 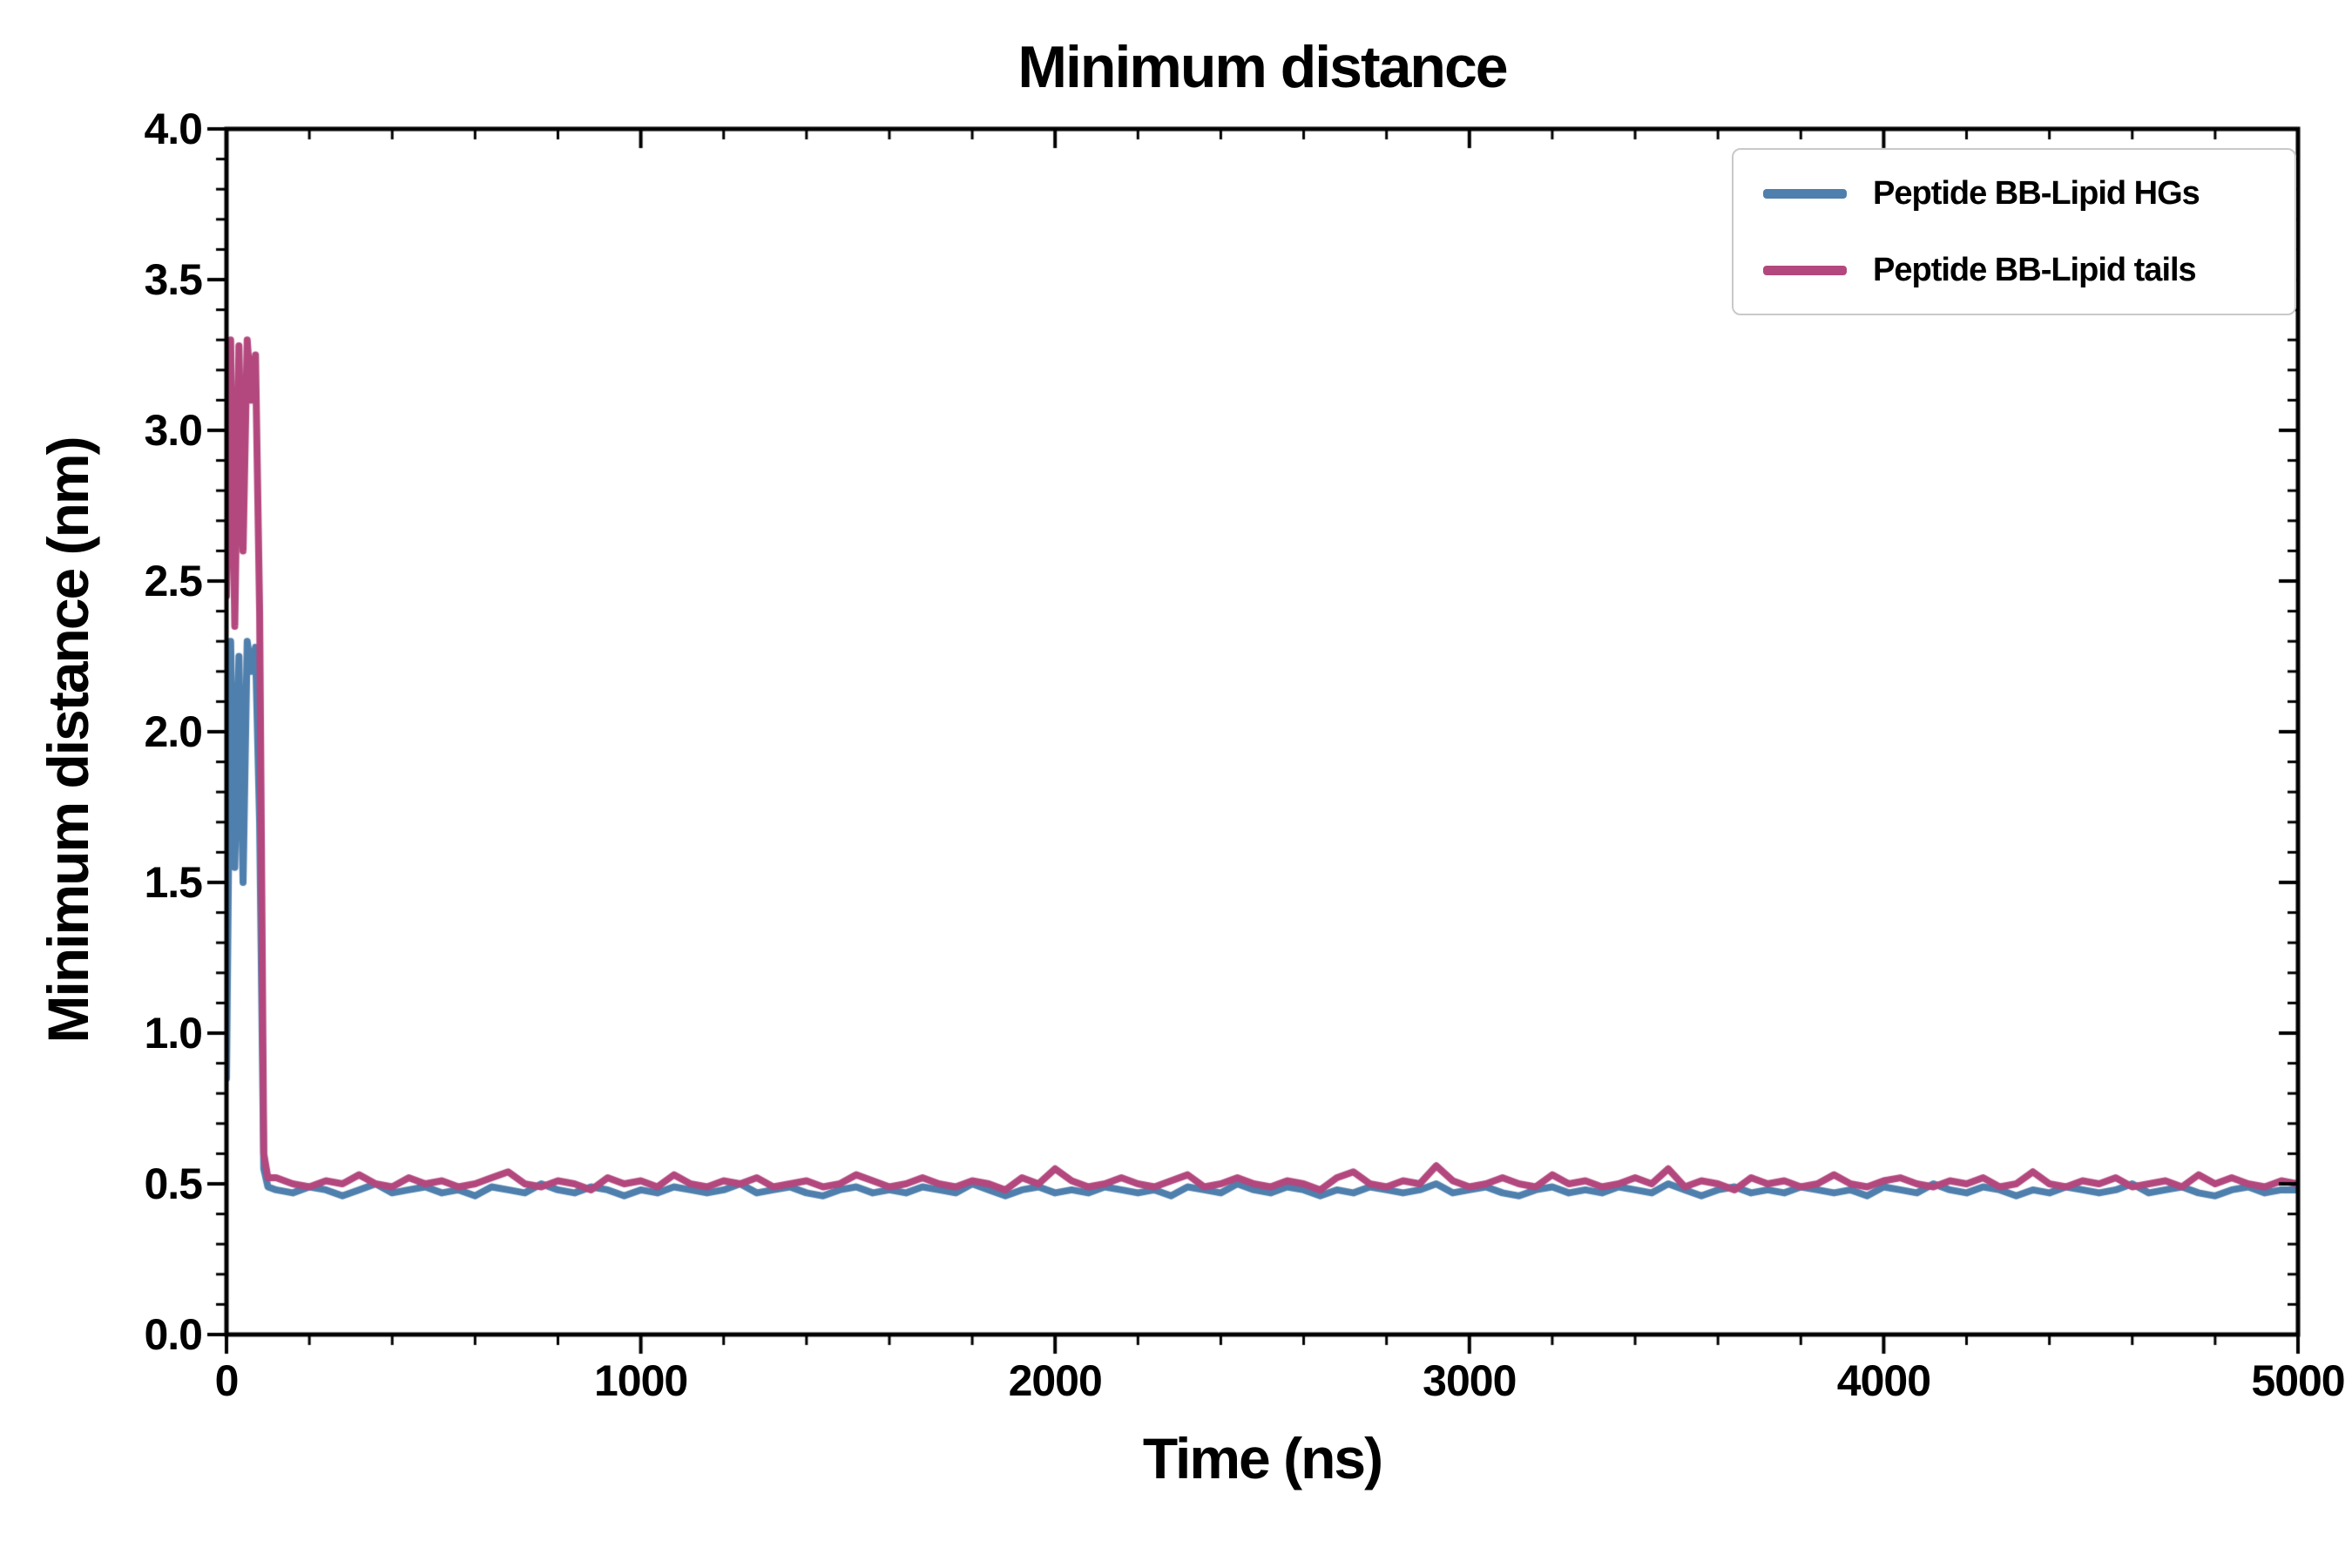 What do you see at coordinates (173, 731) in the screenshot?
I see `y-tick-label: 2.0` at bounding box center [173, 731].